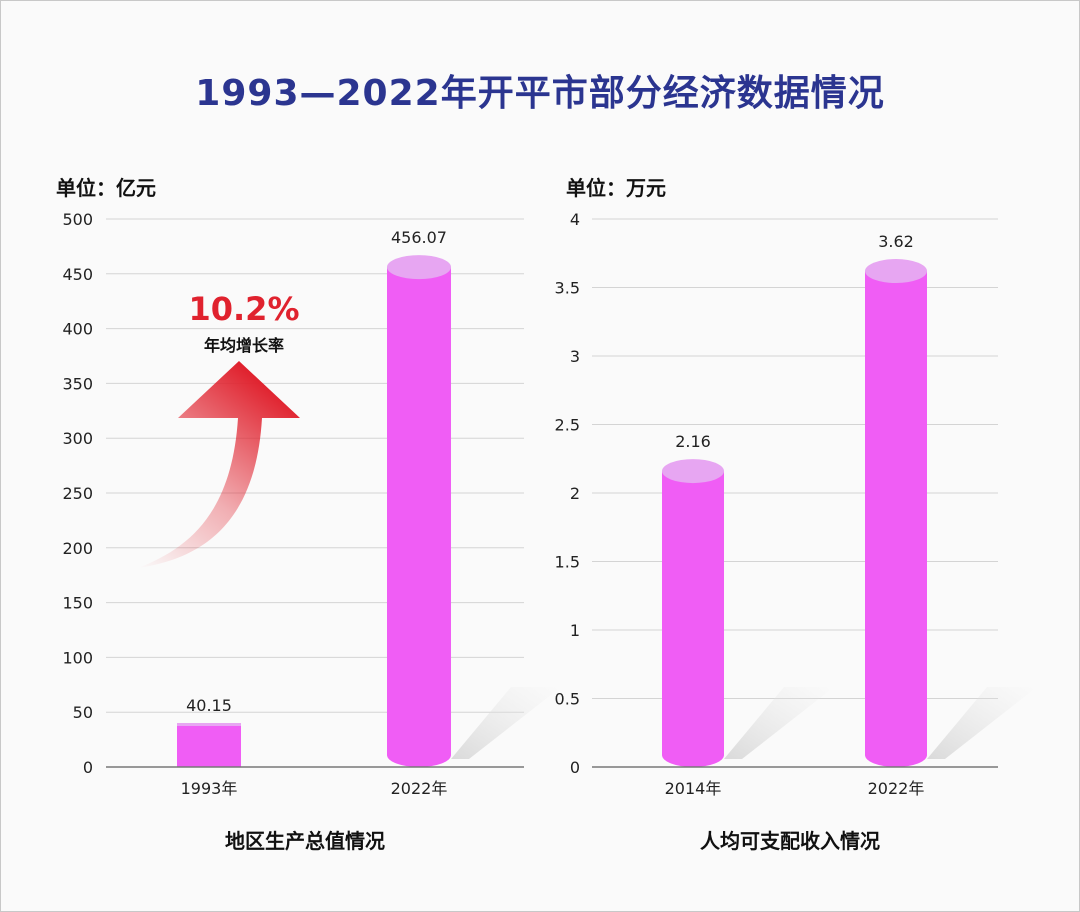 Image resolution: width=1080 pixels, height=912 pixels. Describe the element at coordinates (305, 841) in the screenshot. I see `caption-gdp: 地区生产总值情况` at that location.